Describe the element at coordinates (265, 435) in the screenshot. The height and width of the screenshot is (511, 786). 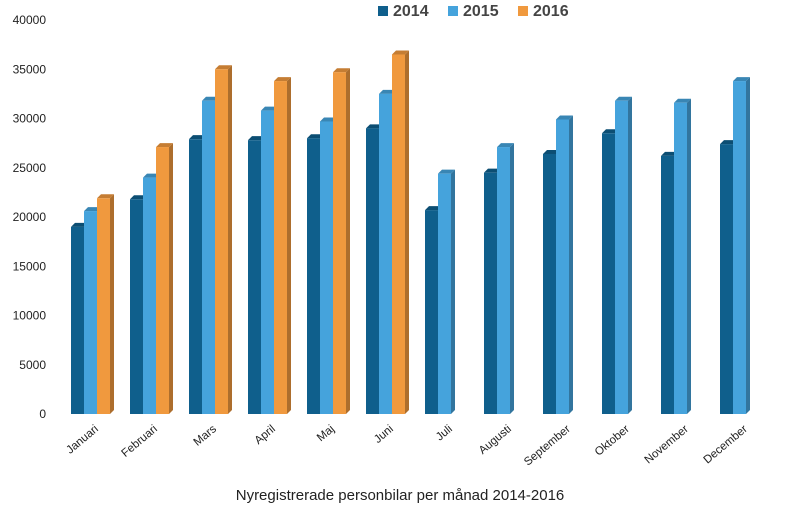
I see `x-category-label: April` at that location.